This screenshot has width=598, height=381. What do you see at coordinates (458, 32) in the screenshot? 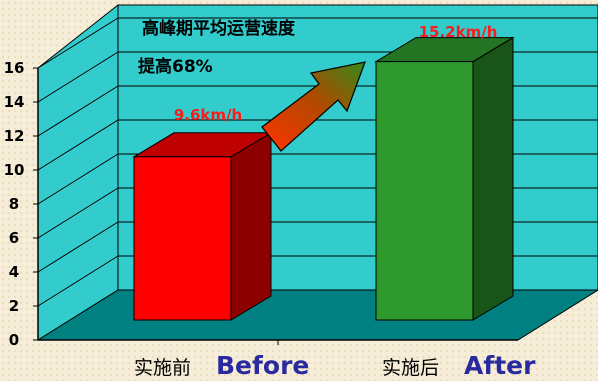
I see `data-label-after: 15.2km/h` at bounding box center [458, 32].